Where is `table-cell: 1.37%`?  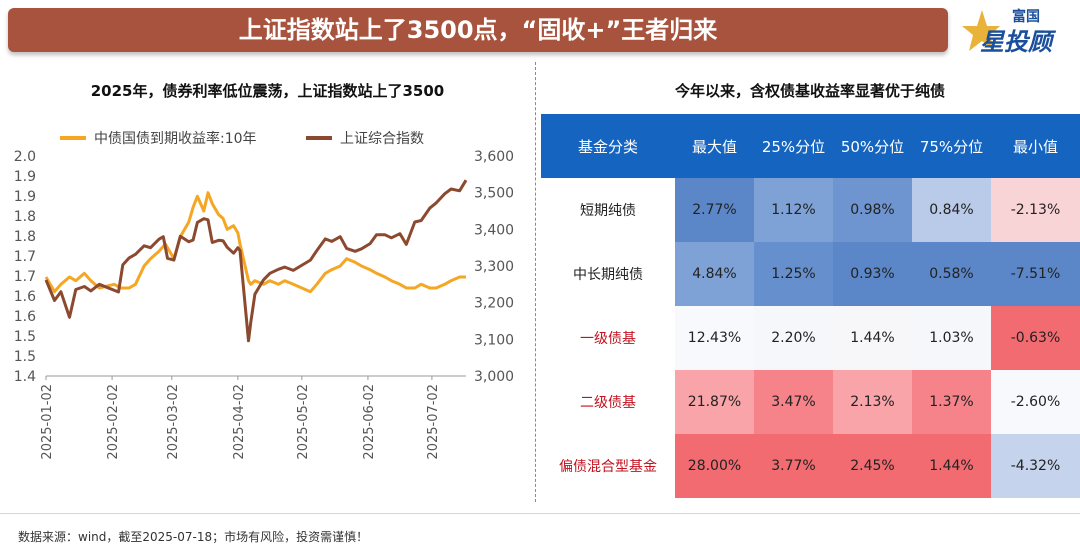 table-cell: 1.37% is located at coordinates (951, 402).